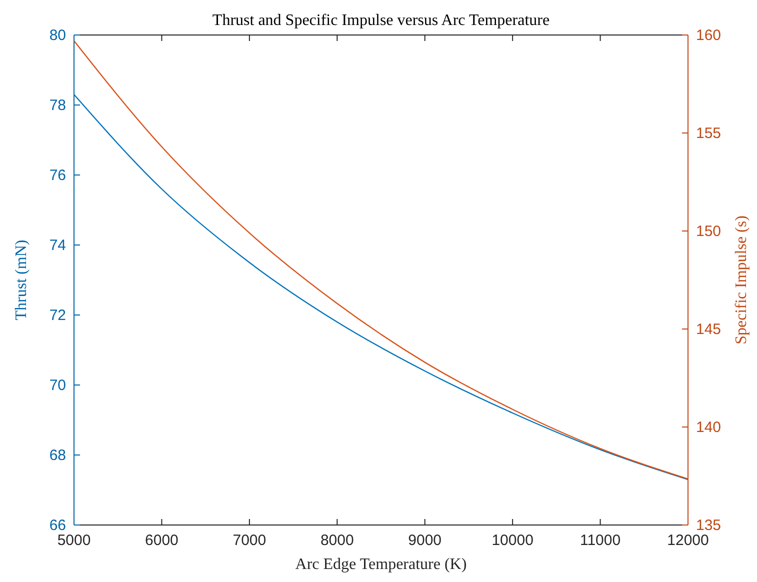 The height and width of the screenshot is (582, 757). I want to click on y-tick-label: 80, so click(57, 35).